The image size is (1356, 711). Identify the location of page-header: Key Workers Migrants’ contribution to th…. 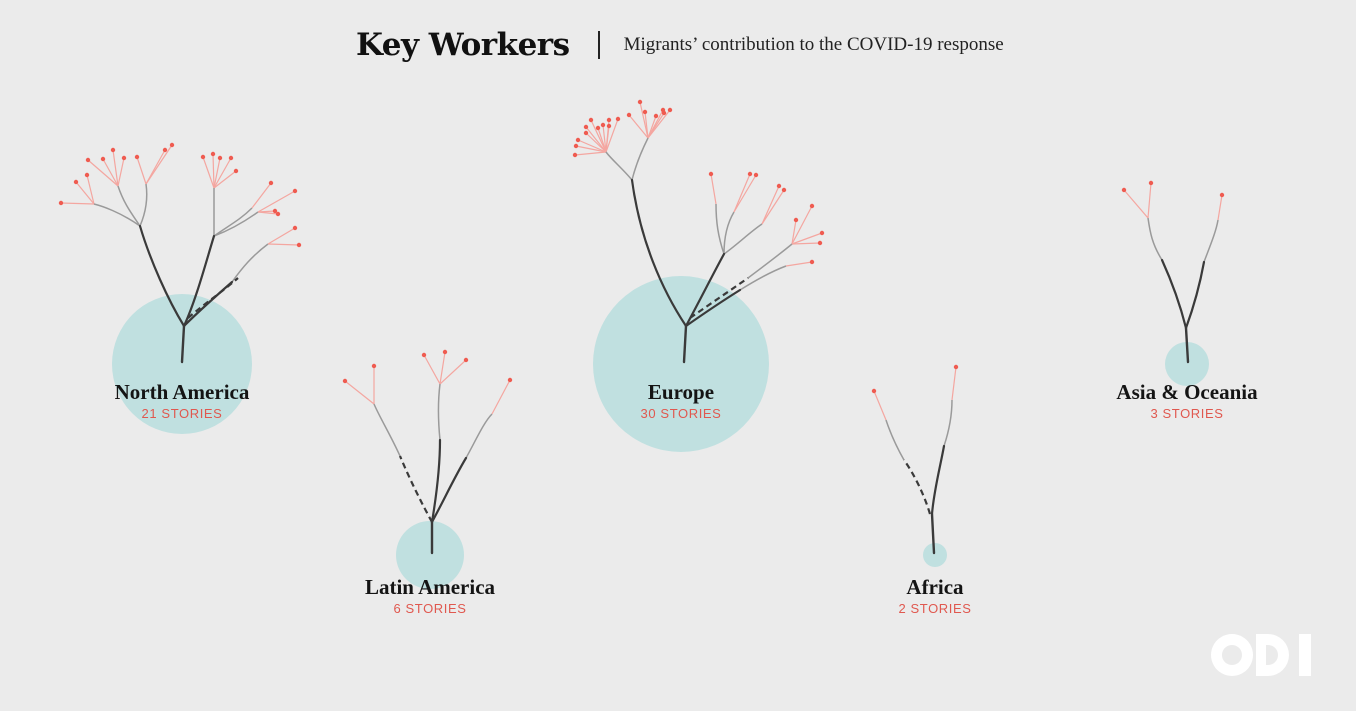
(680, 45).